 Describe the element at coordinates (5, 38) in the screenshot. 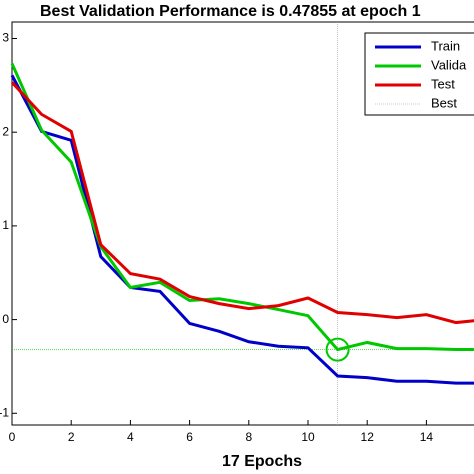

I see `y-tick-label: 3` at that location.